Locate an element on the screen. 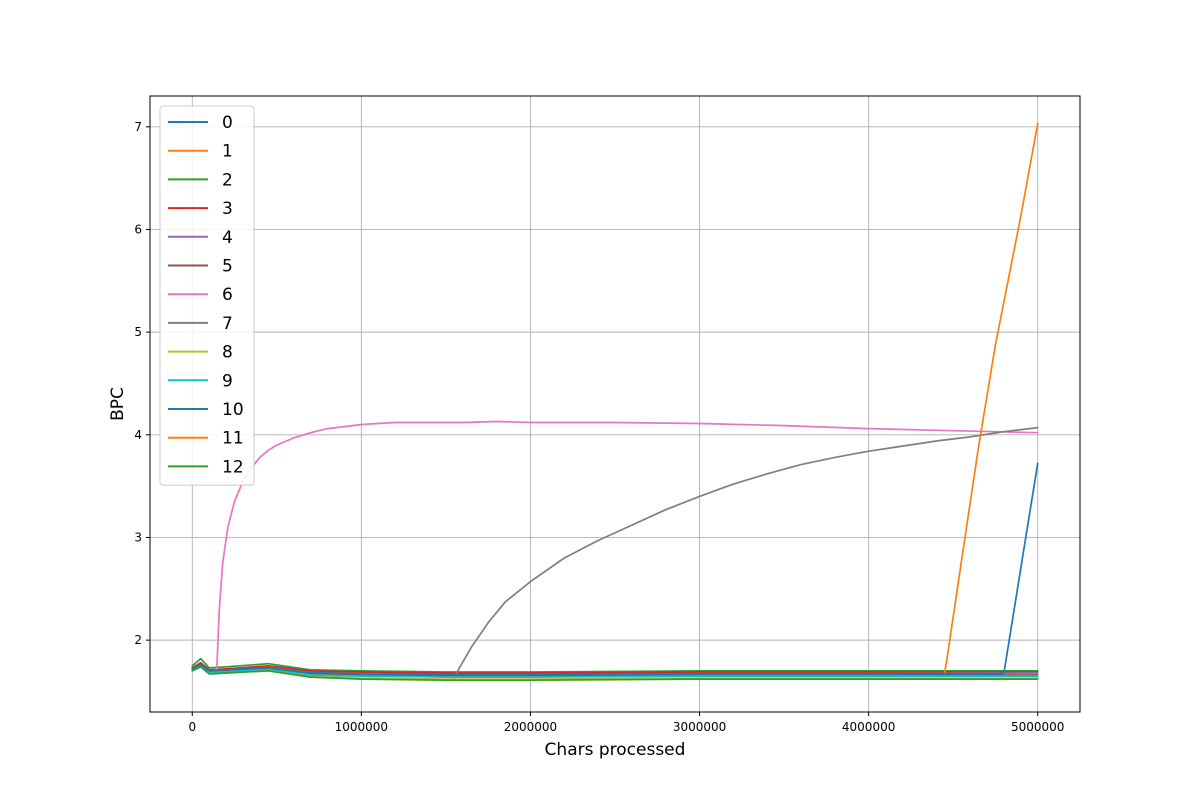  y-axis-label: BPC is located at coordinates (118, 404).